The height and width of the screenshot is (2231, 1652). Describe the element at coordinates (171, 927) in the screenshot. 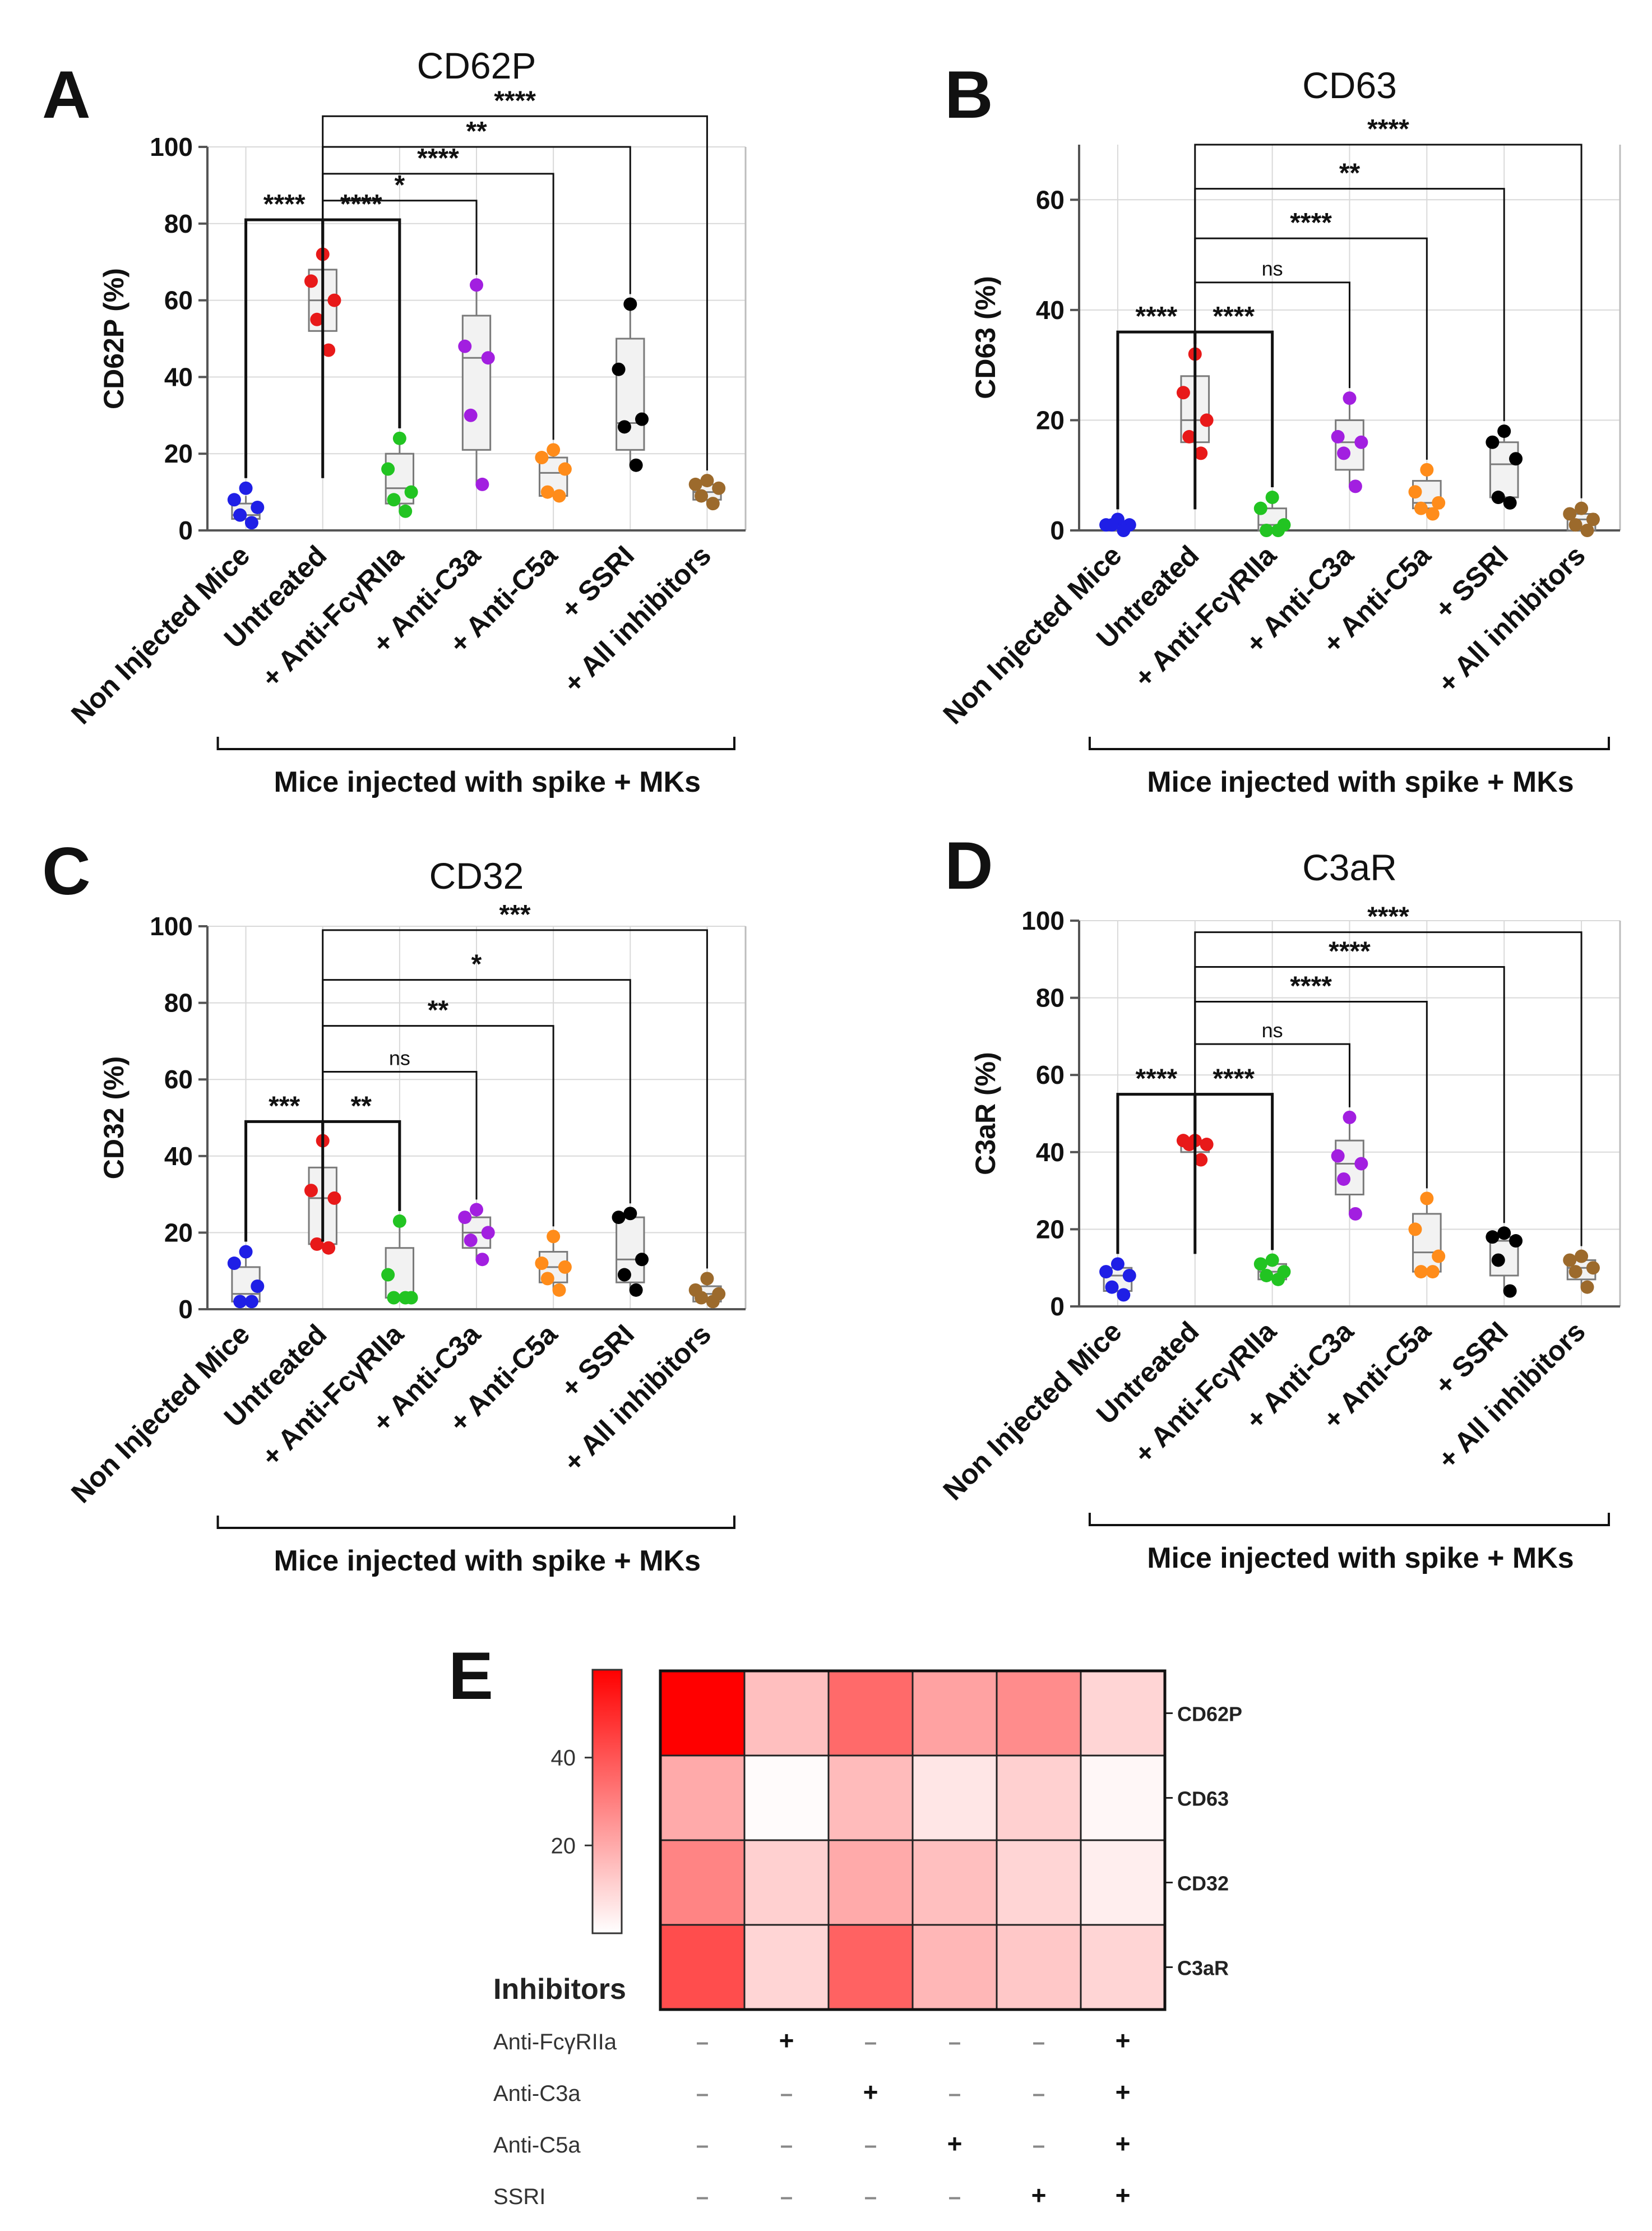

I see `y-tick-label: 100` at that location.